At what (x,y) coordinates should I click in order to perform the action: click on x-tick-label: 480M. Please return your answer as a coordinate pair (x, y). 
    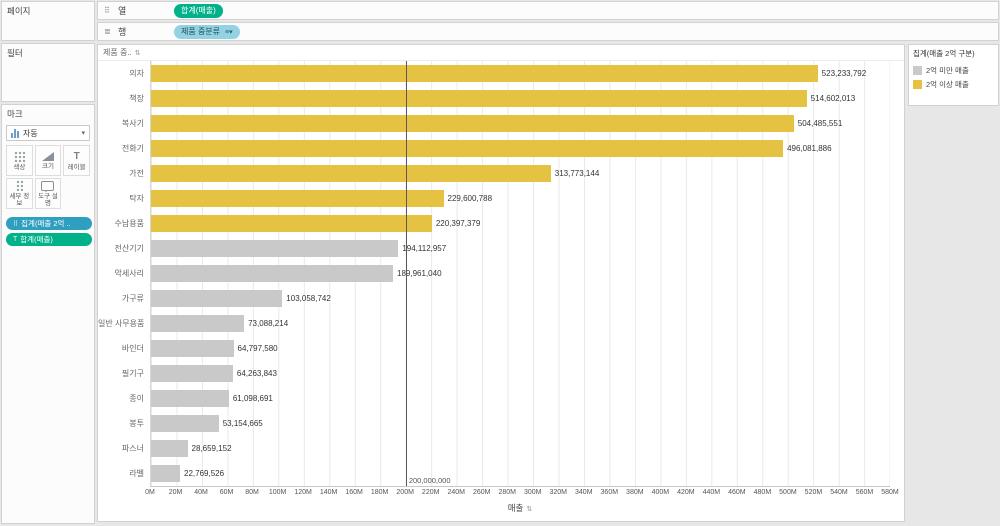
    Looking at the image, I should click on (762, 492).